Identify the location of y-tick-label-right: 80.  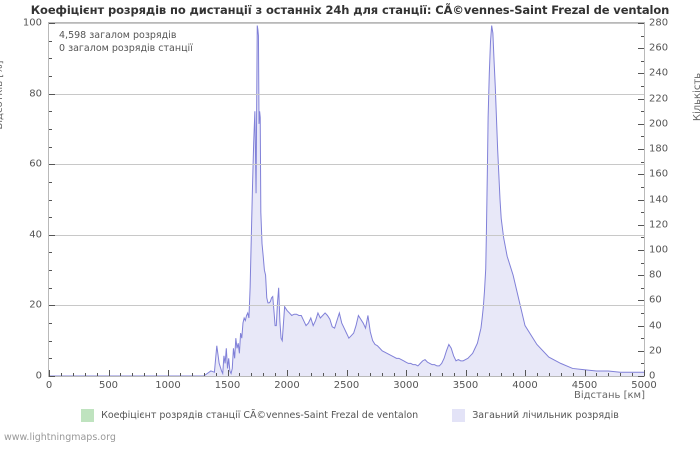
(655, 275).